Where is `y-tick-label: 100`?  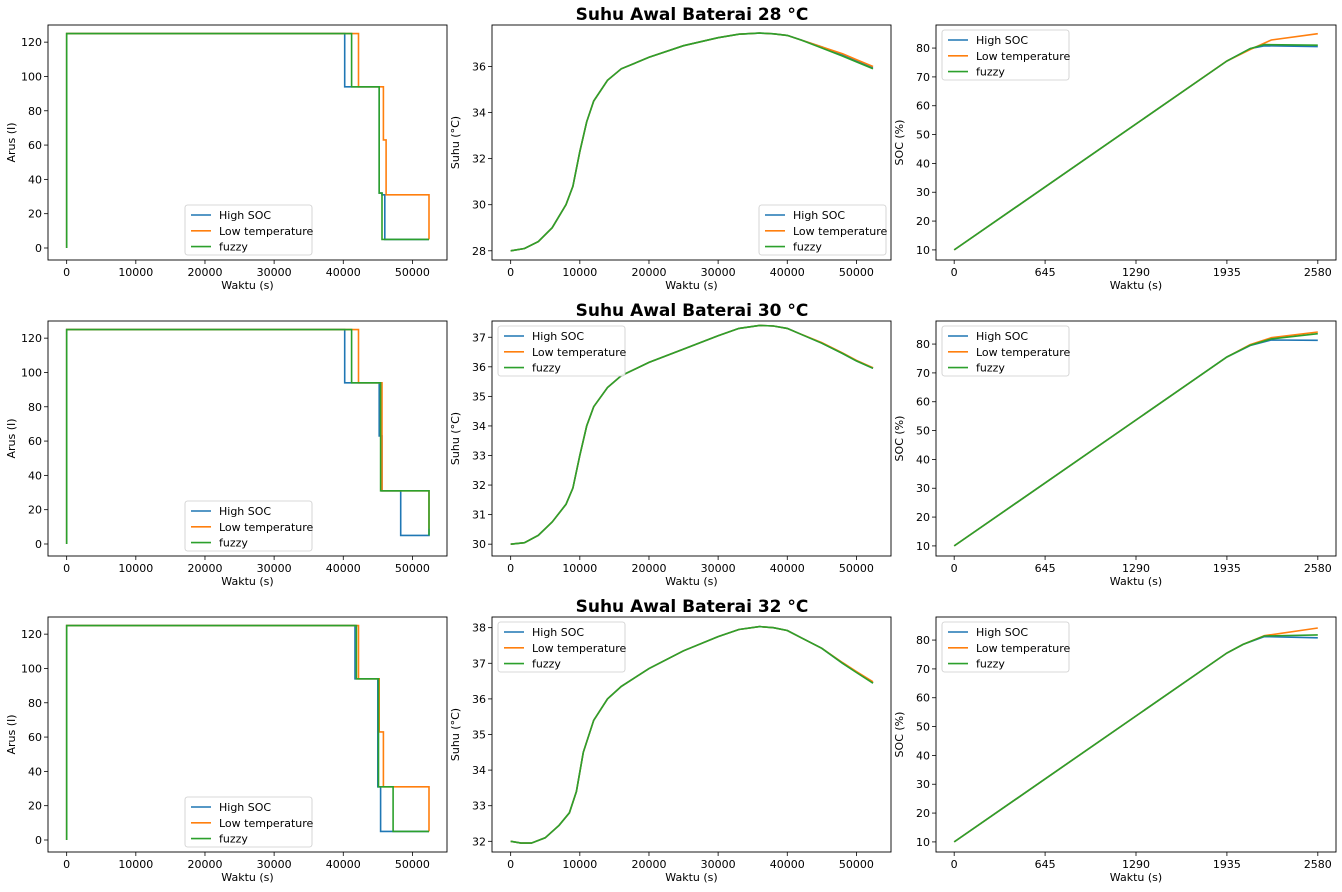 y-tick-label: 100 is located at coordinates (31, 668).